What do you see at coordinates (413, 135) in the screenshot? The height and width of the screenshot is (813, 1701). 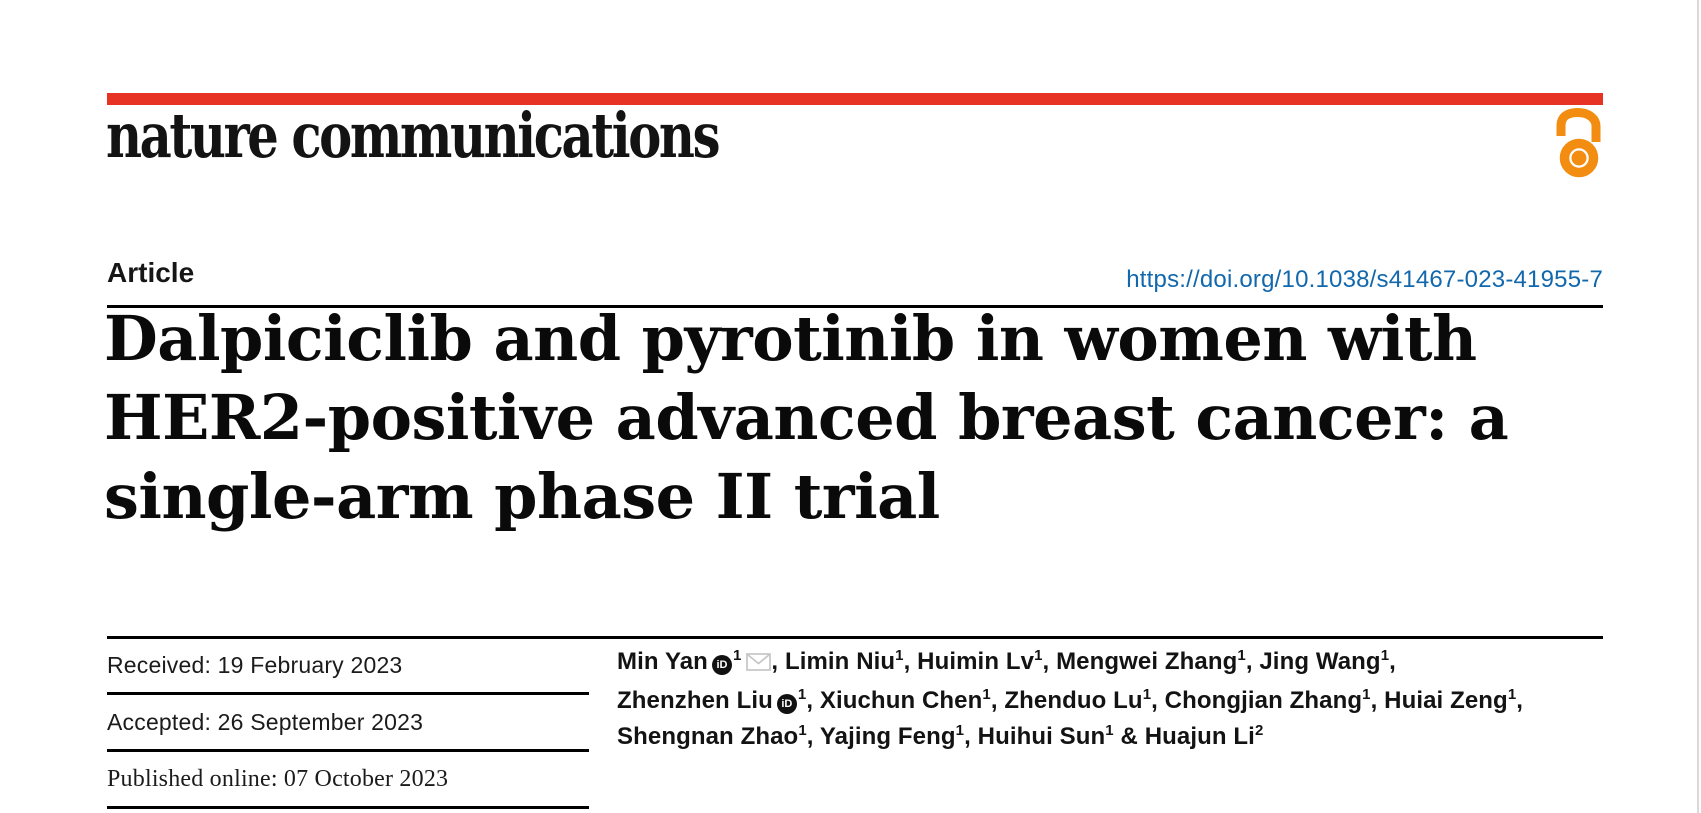 I see `journal-logo: nature communications` at bounding box center [413, 135].